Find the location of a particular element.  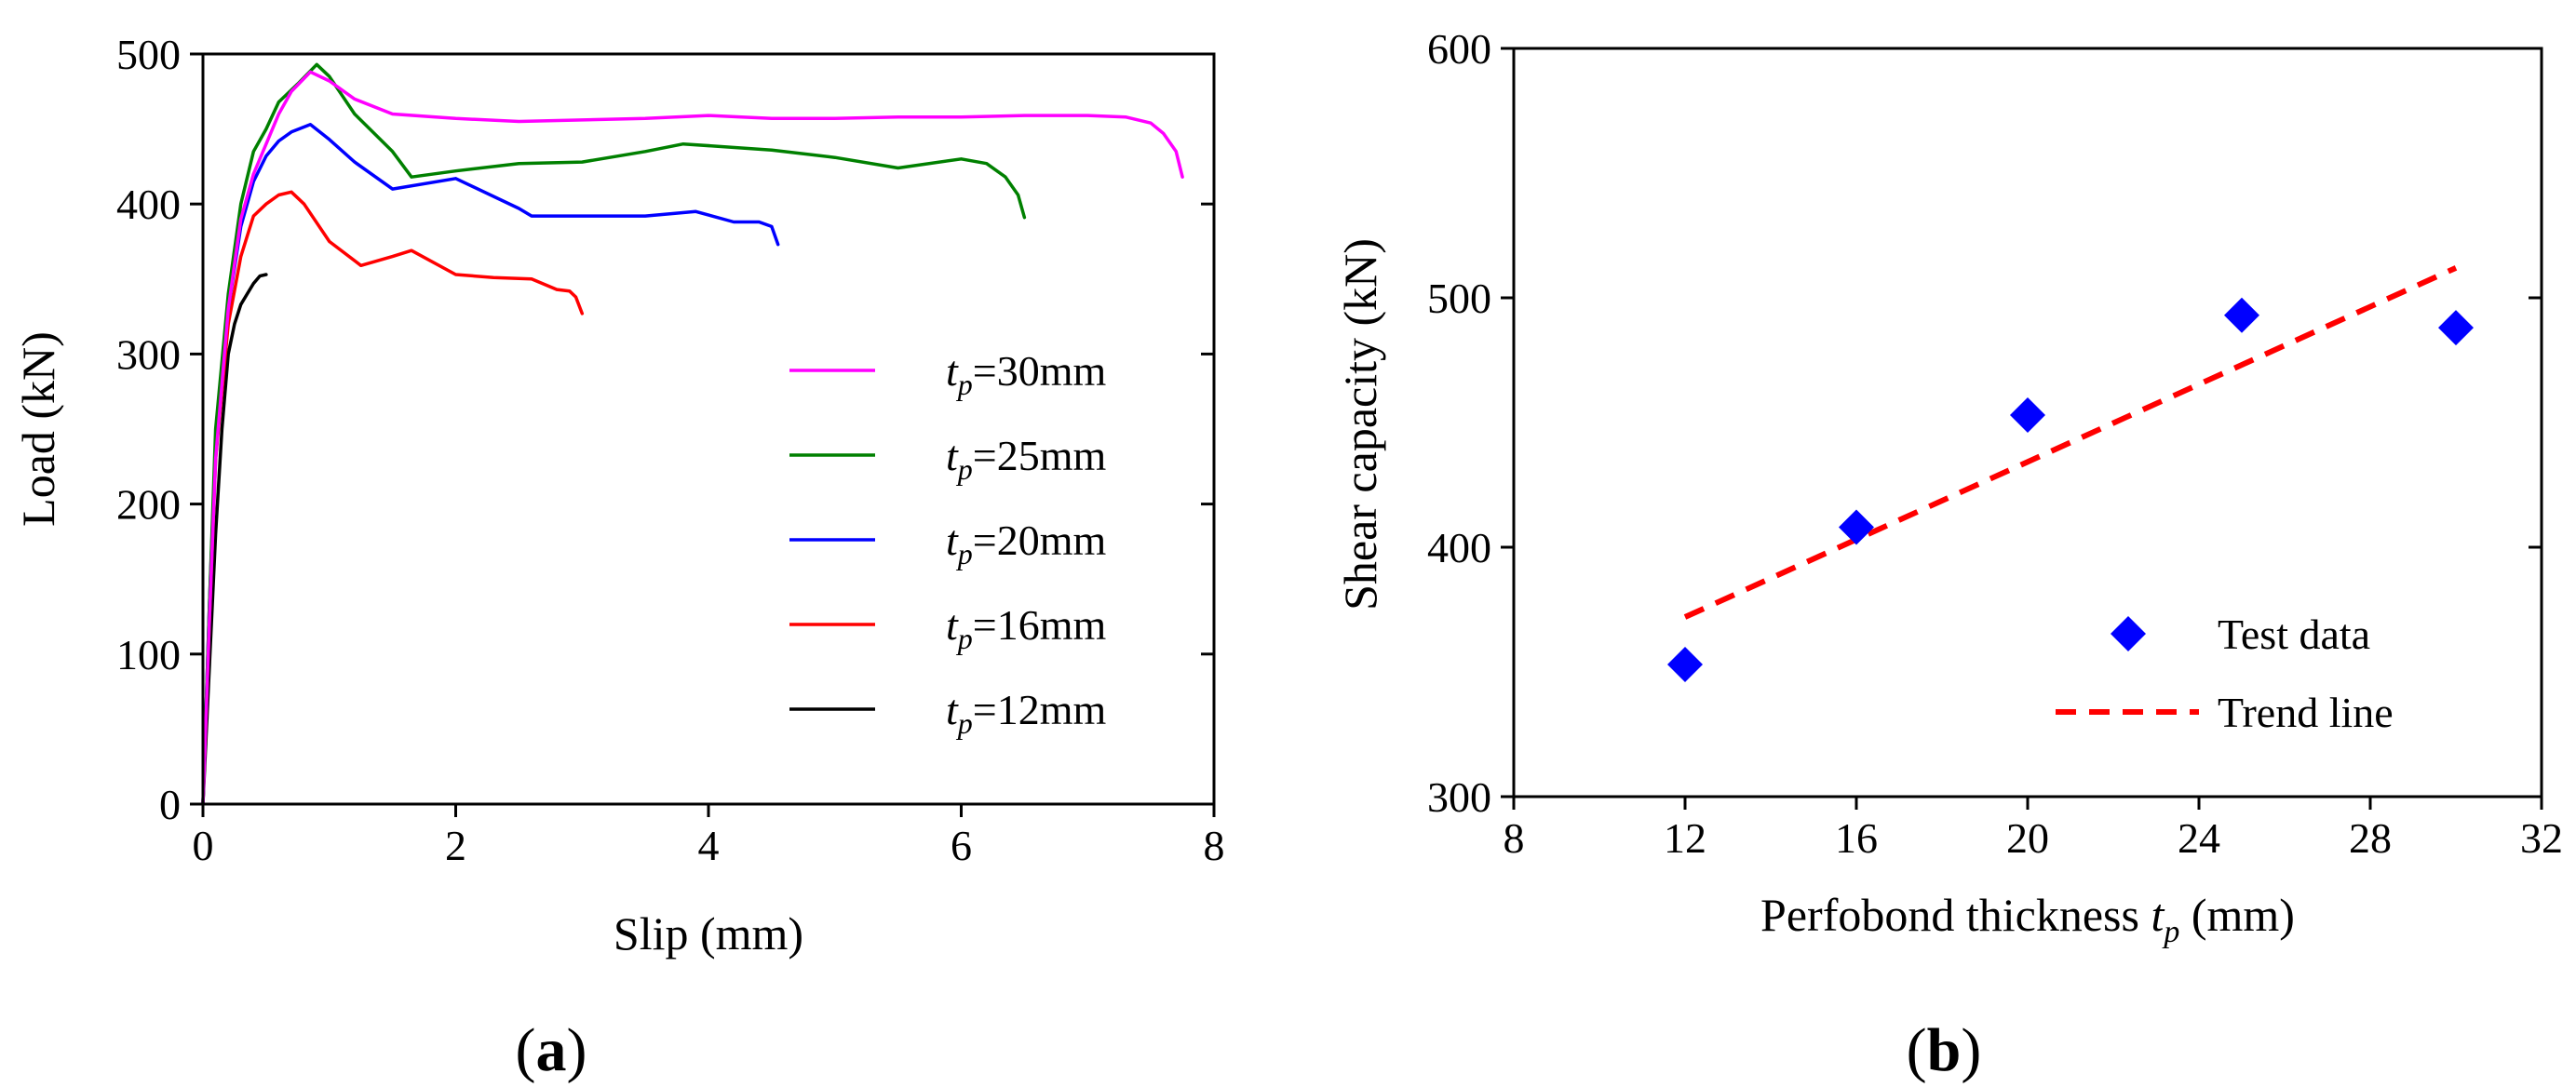

chart-b-y-tick-label: 500 is located at coordinates (1459, 298).